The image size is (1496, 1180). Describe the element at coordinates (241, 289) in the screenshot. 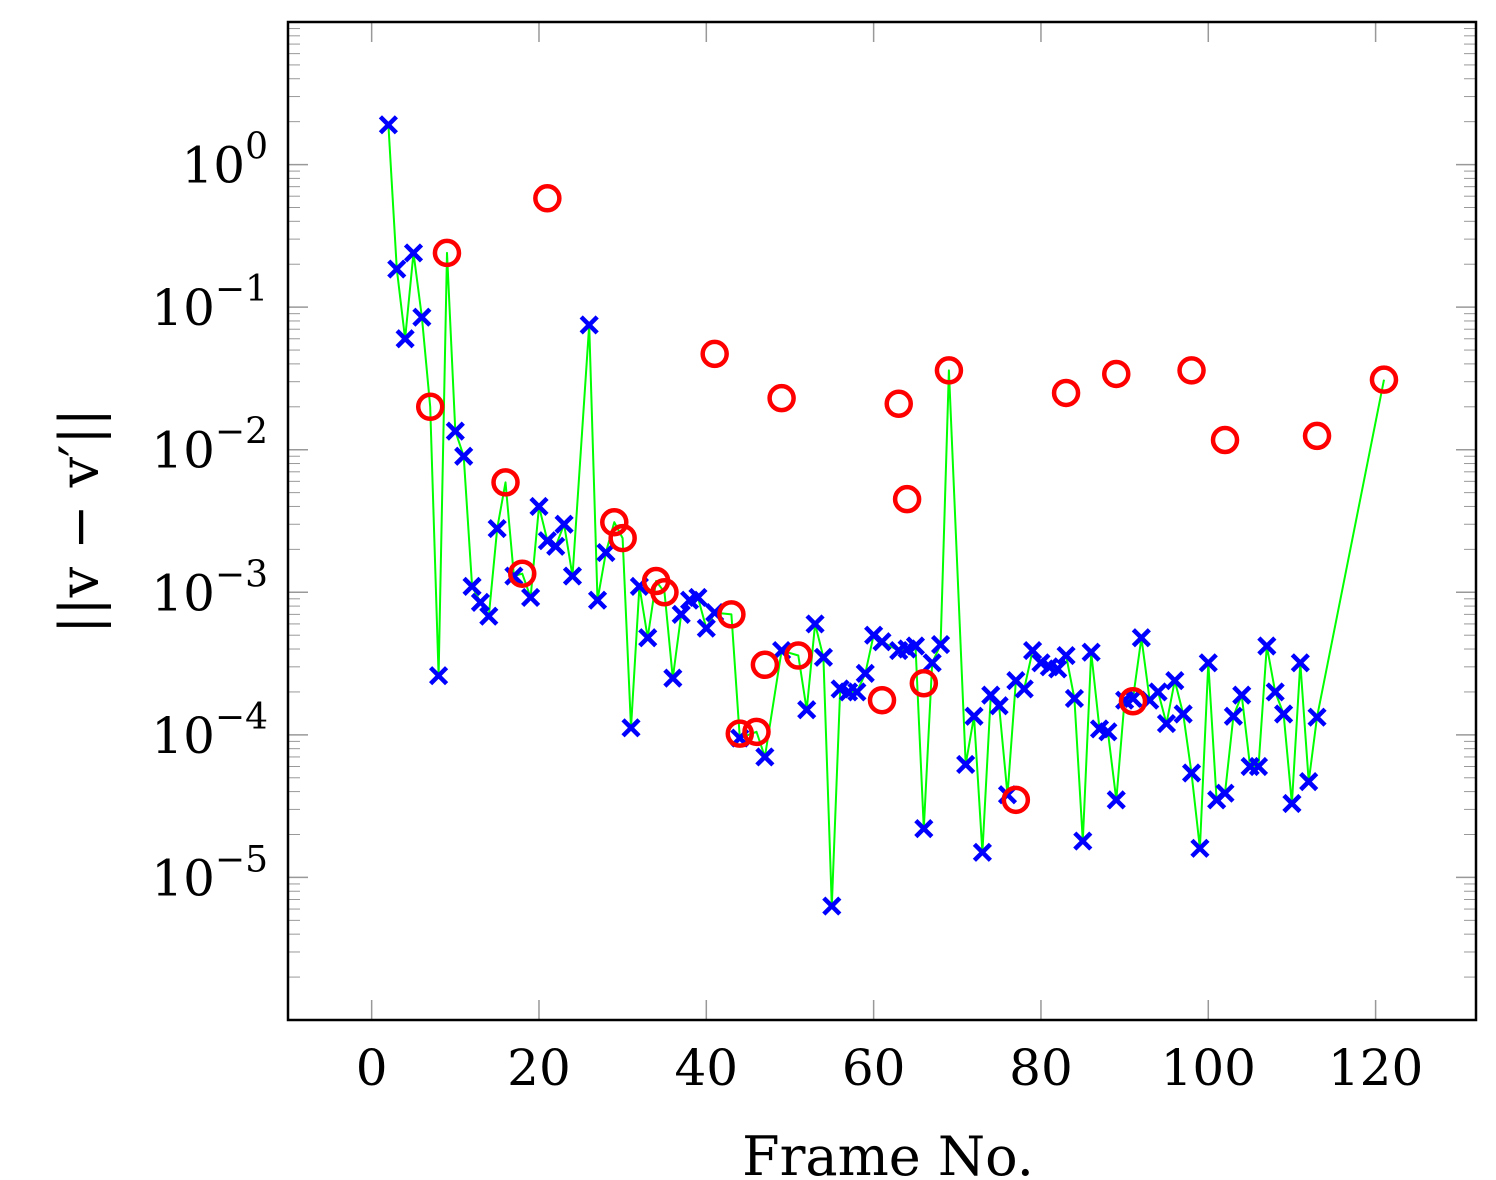

I see `y-tick-exponent: −1` at that location.